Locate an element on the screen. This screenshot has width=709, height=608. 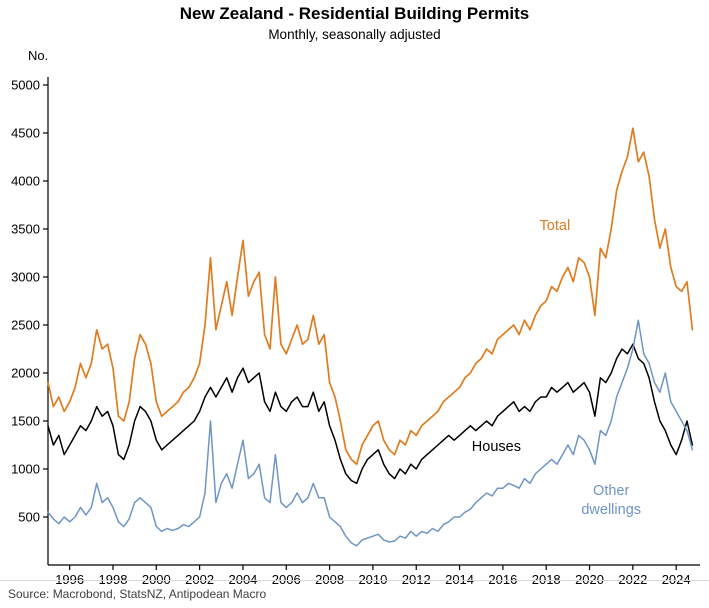
series-label-dwellings: dwellings is located at coordinates (611, 510).